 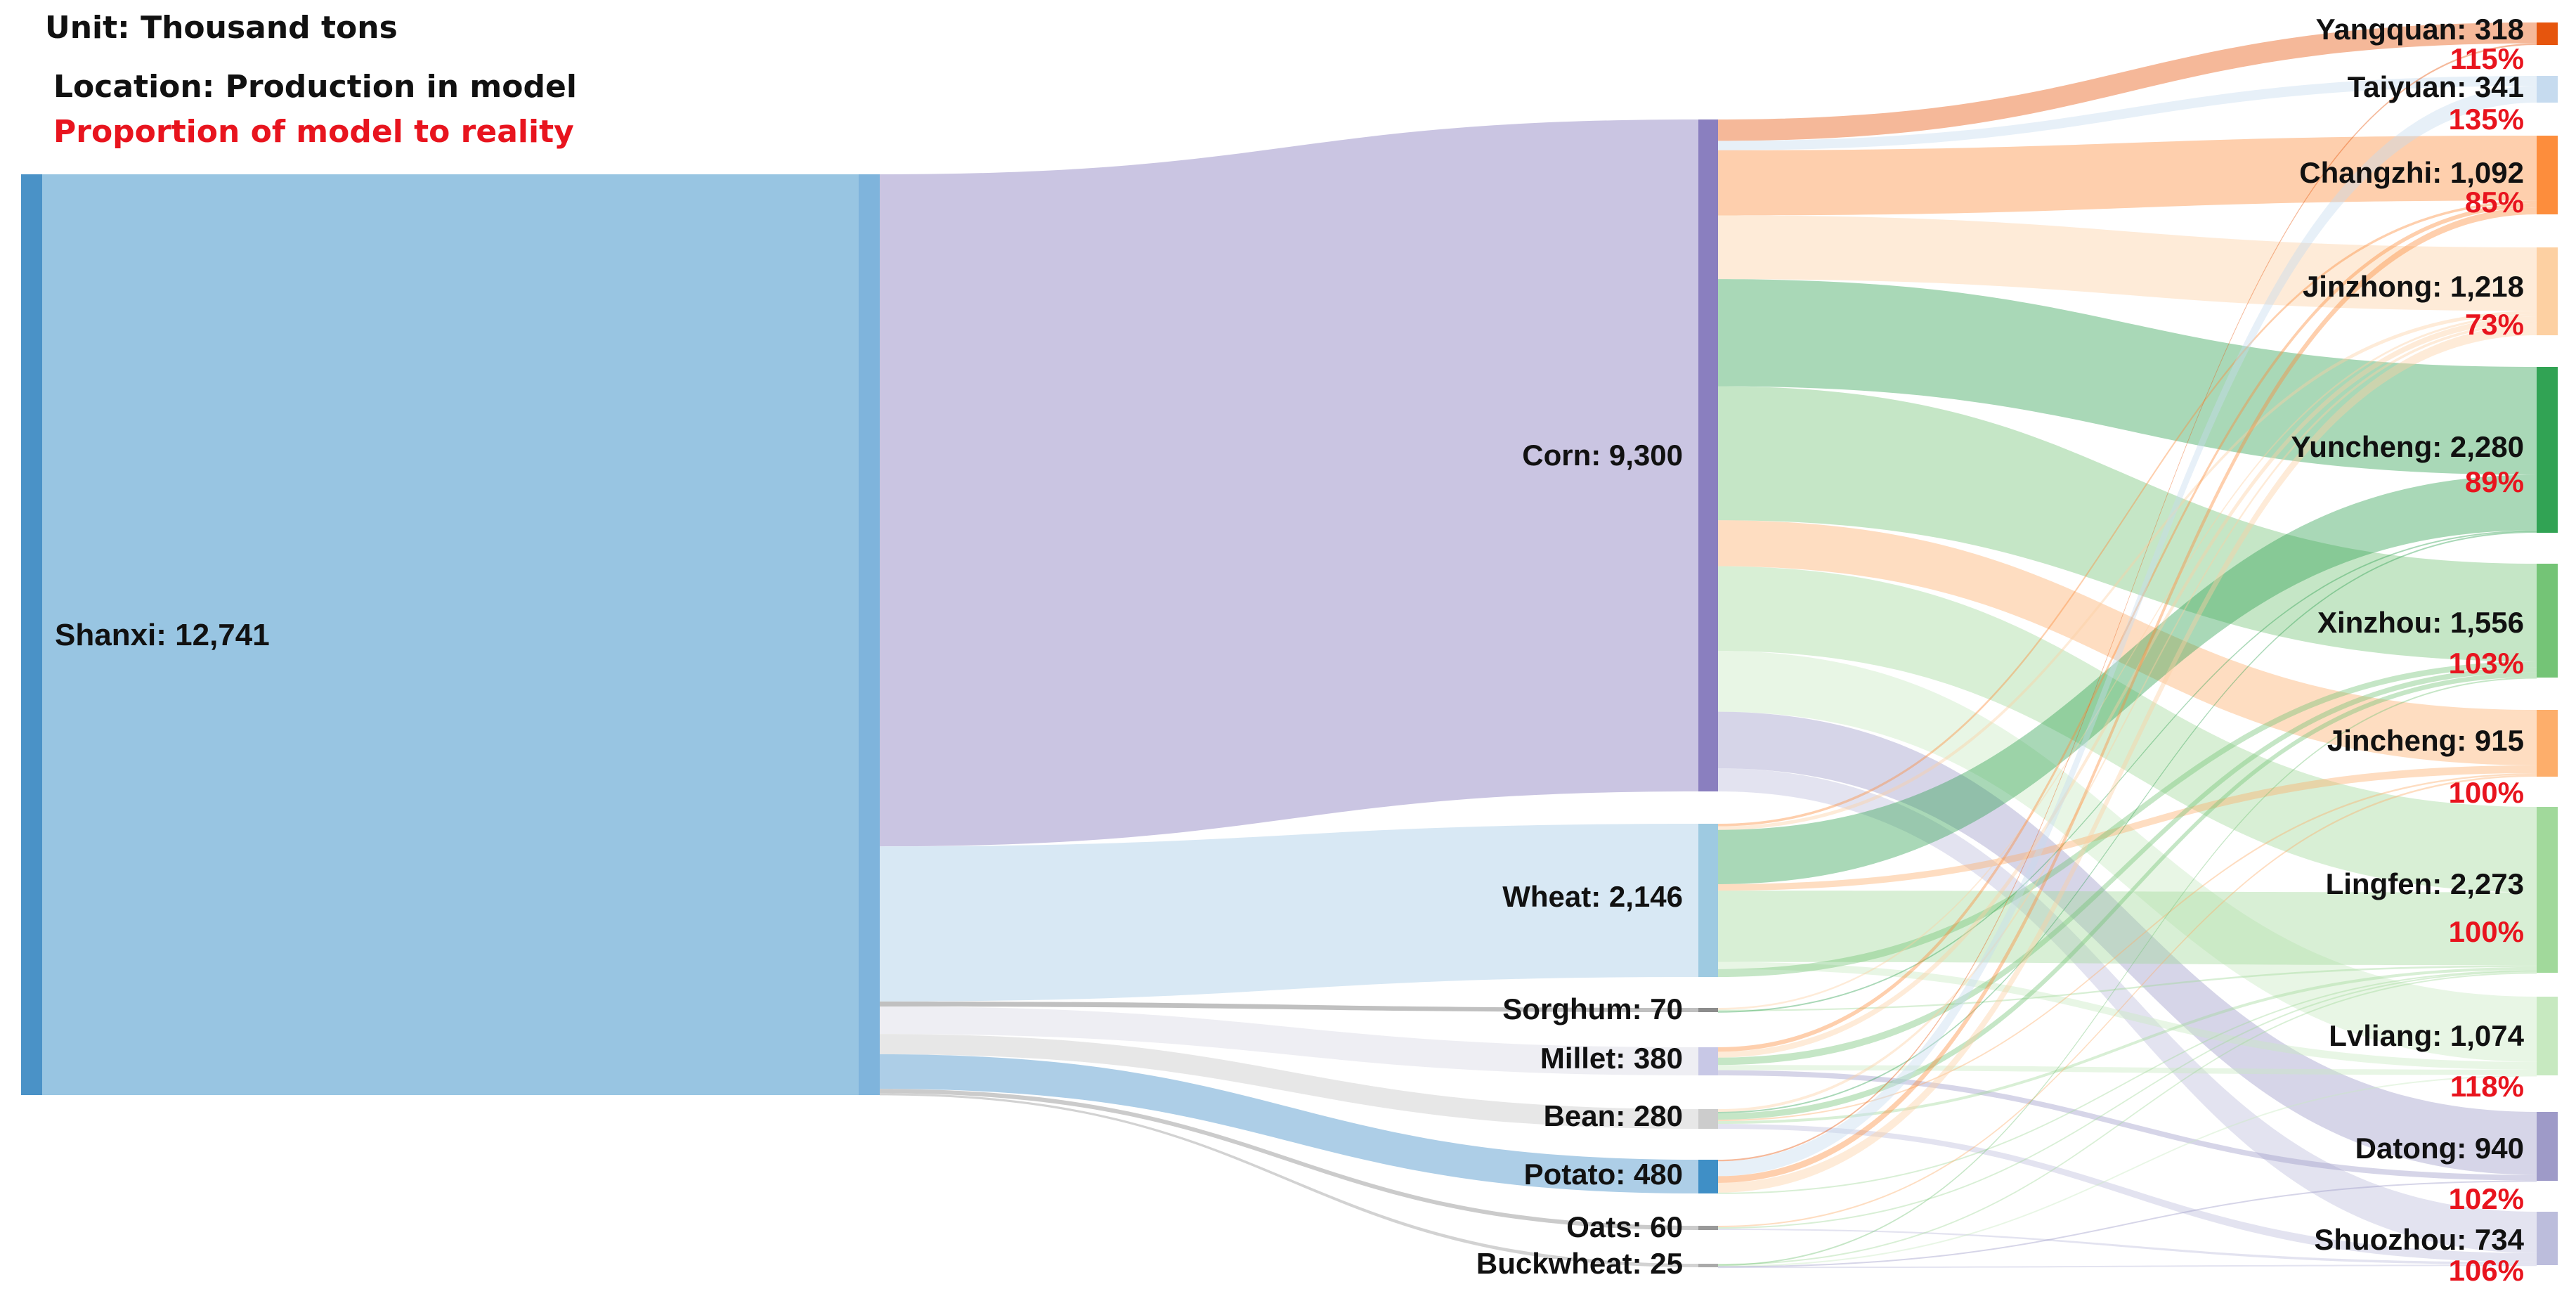 What do you see at coordinates (2494, 324) in the screenshot?
I see `proportion-jinzhong: 73%` at bounding box center [2494, 324].